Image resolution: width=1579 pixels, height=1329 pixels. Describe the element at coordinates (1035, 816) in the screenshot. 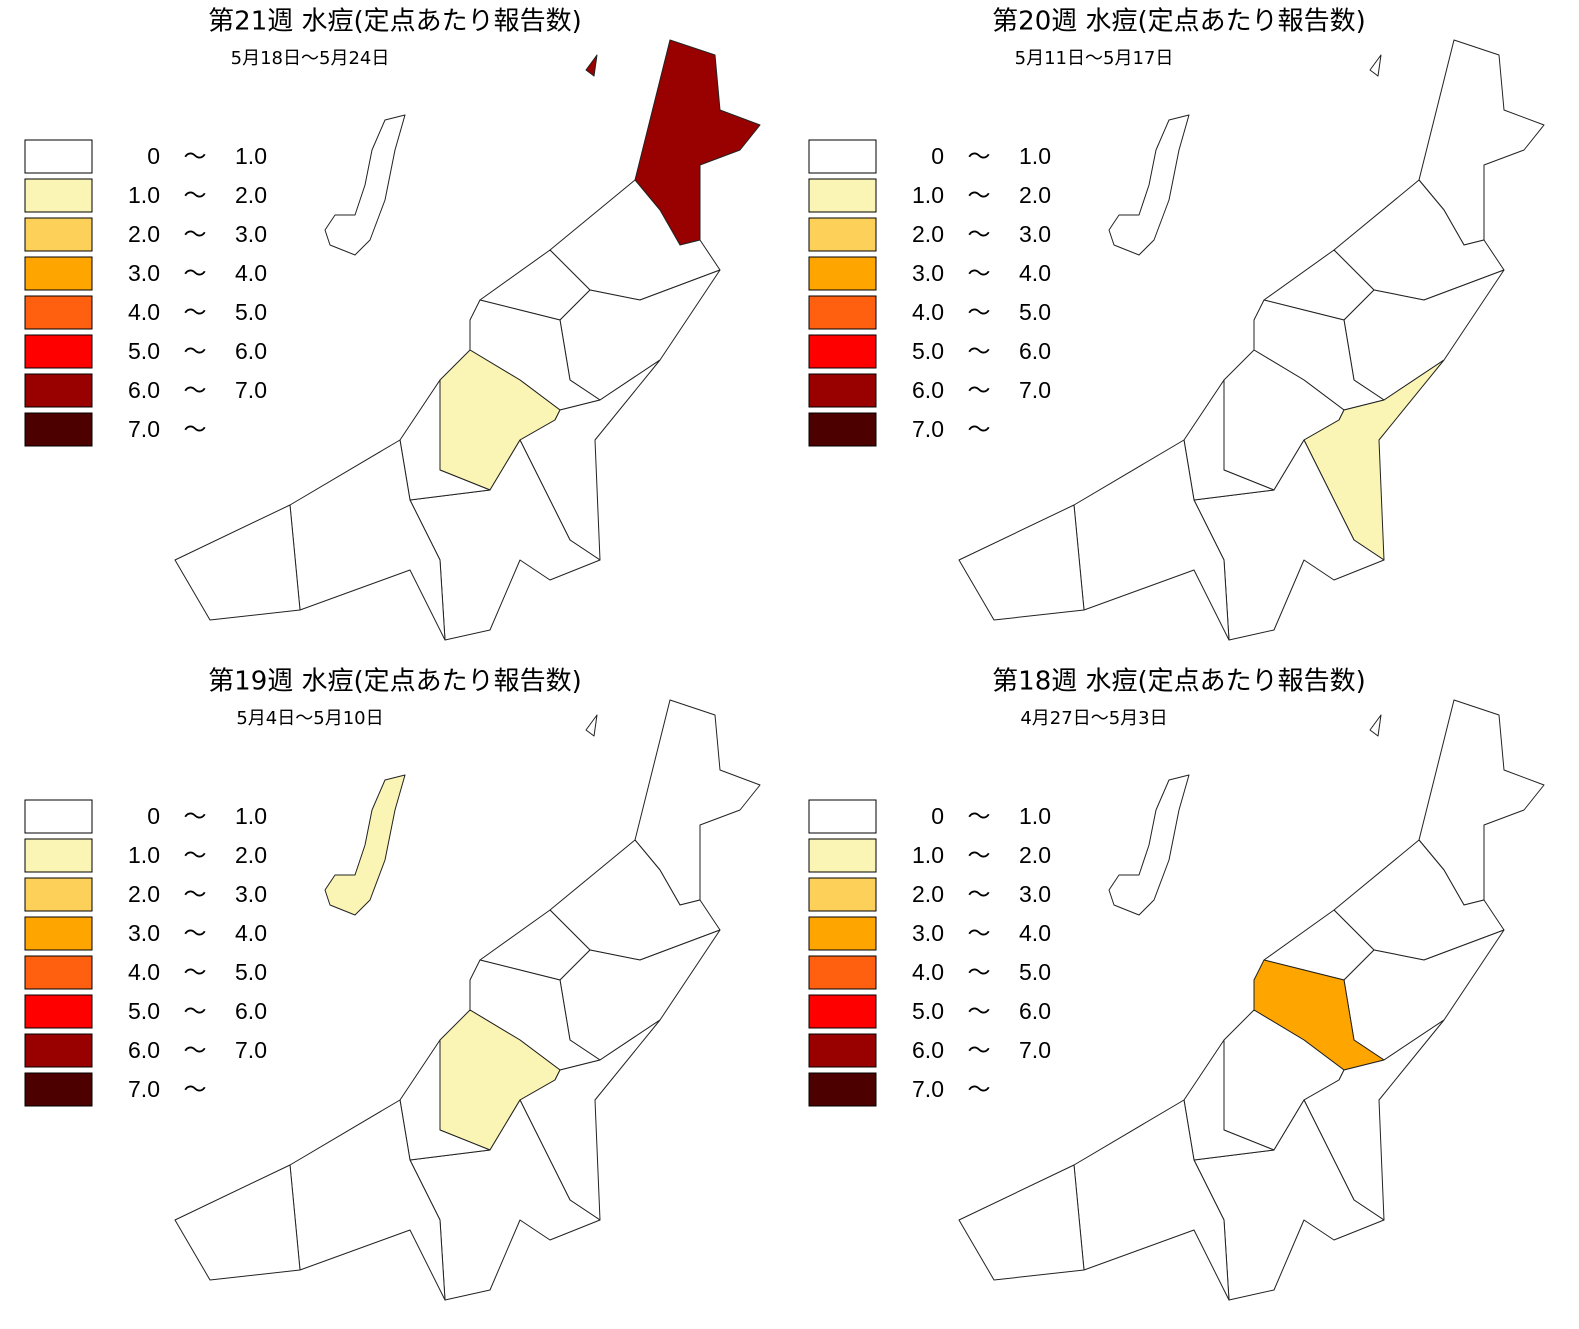

I see `legend-to: 1.0` at that location.